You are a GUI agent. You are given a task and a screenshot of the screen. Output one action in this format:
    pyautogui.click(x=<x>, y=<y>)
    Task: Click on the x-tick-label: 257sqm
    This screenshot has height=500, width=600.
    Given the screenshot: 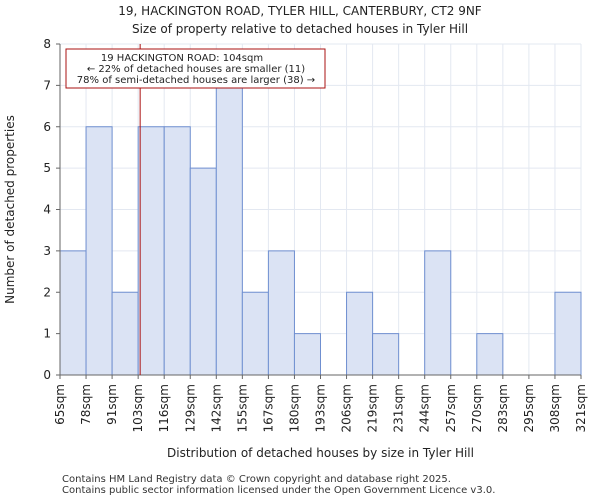 What is the action you would take?
    pyautogui.click(x=451, y=408)
    